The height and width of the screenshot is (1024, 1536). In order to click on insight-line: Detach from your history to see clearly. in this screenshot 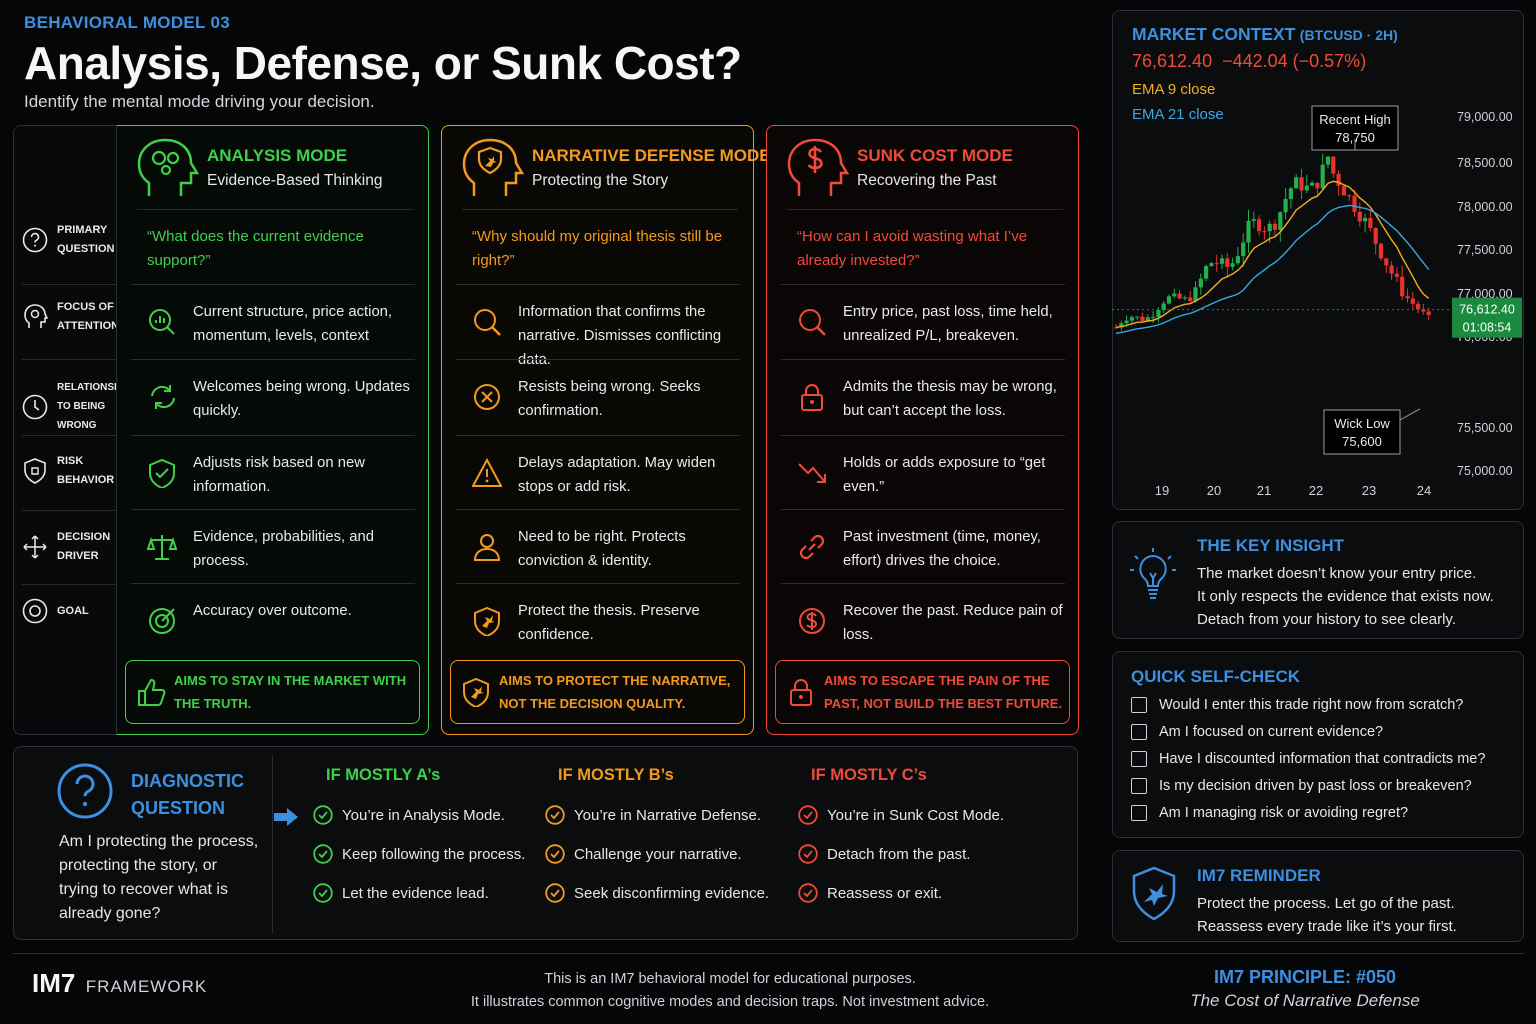, I will do `click(1326, 619)`.